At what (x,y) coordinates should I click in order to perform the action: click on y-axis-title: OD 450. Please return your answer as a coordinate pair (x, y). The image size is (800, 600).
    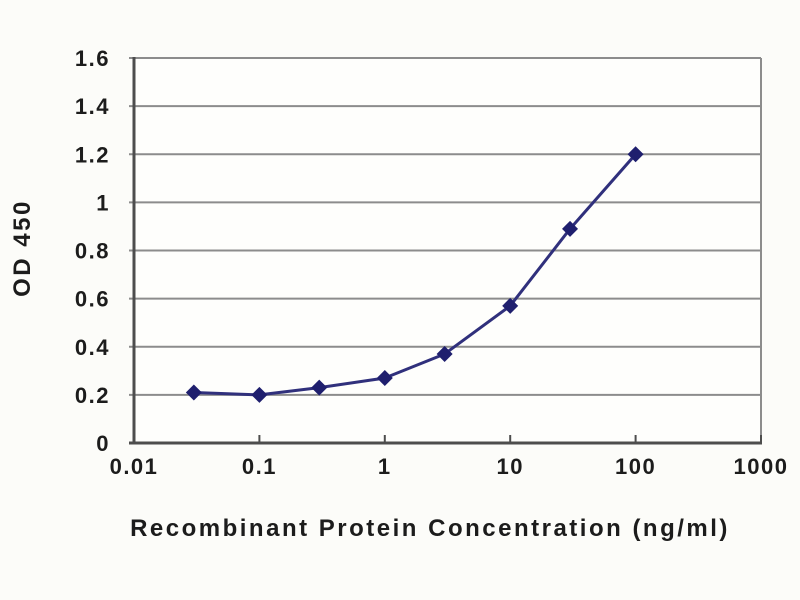
    Looking at the image, I should click on (22, 248).